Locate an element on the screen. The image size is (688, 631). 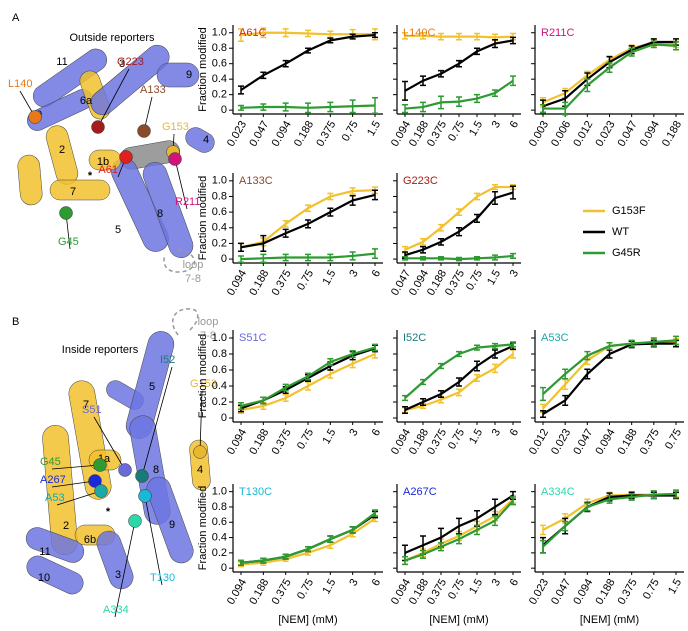
chart-title: L140C is located at coordinates (419, 33).